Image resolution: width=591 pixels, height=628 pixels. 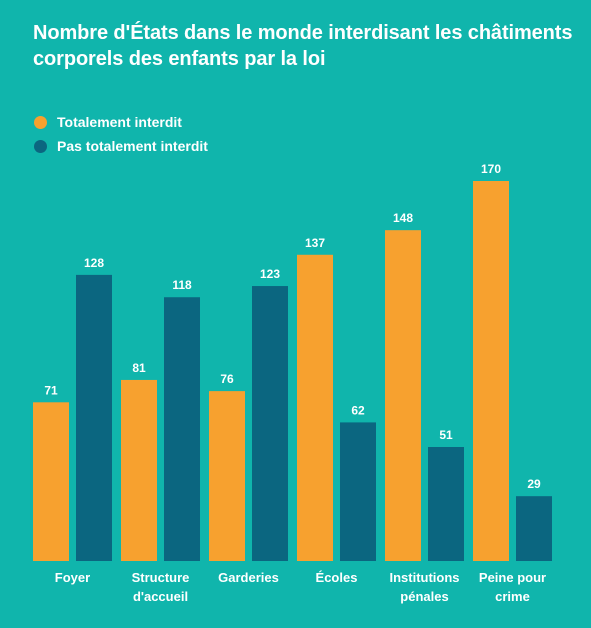 What do you see at coordinates (227, 379) in the screenshot?
I see `value-label-2-series-0: 76` at bounding box center [227, 379].